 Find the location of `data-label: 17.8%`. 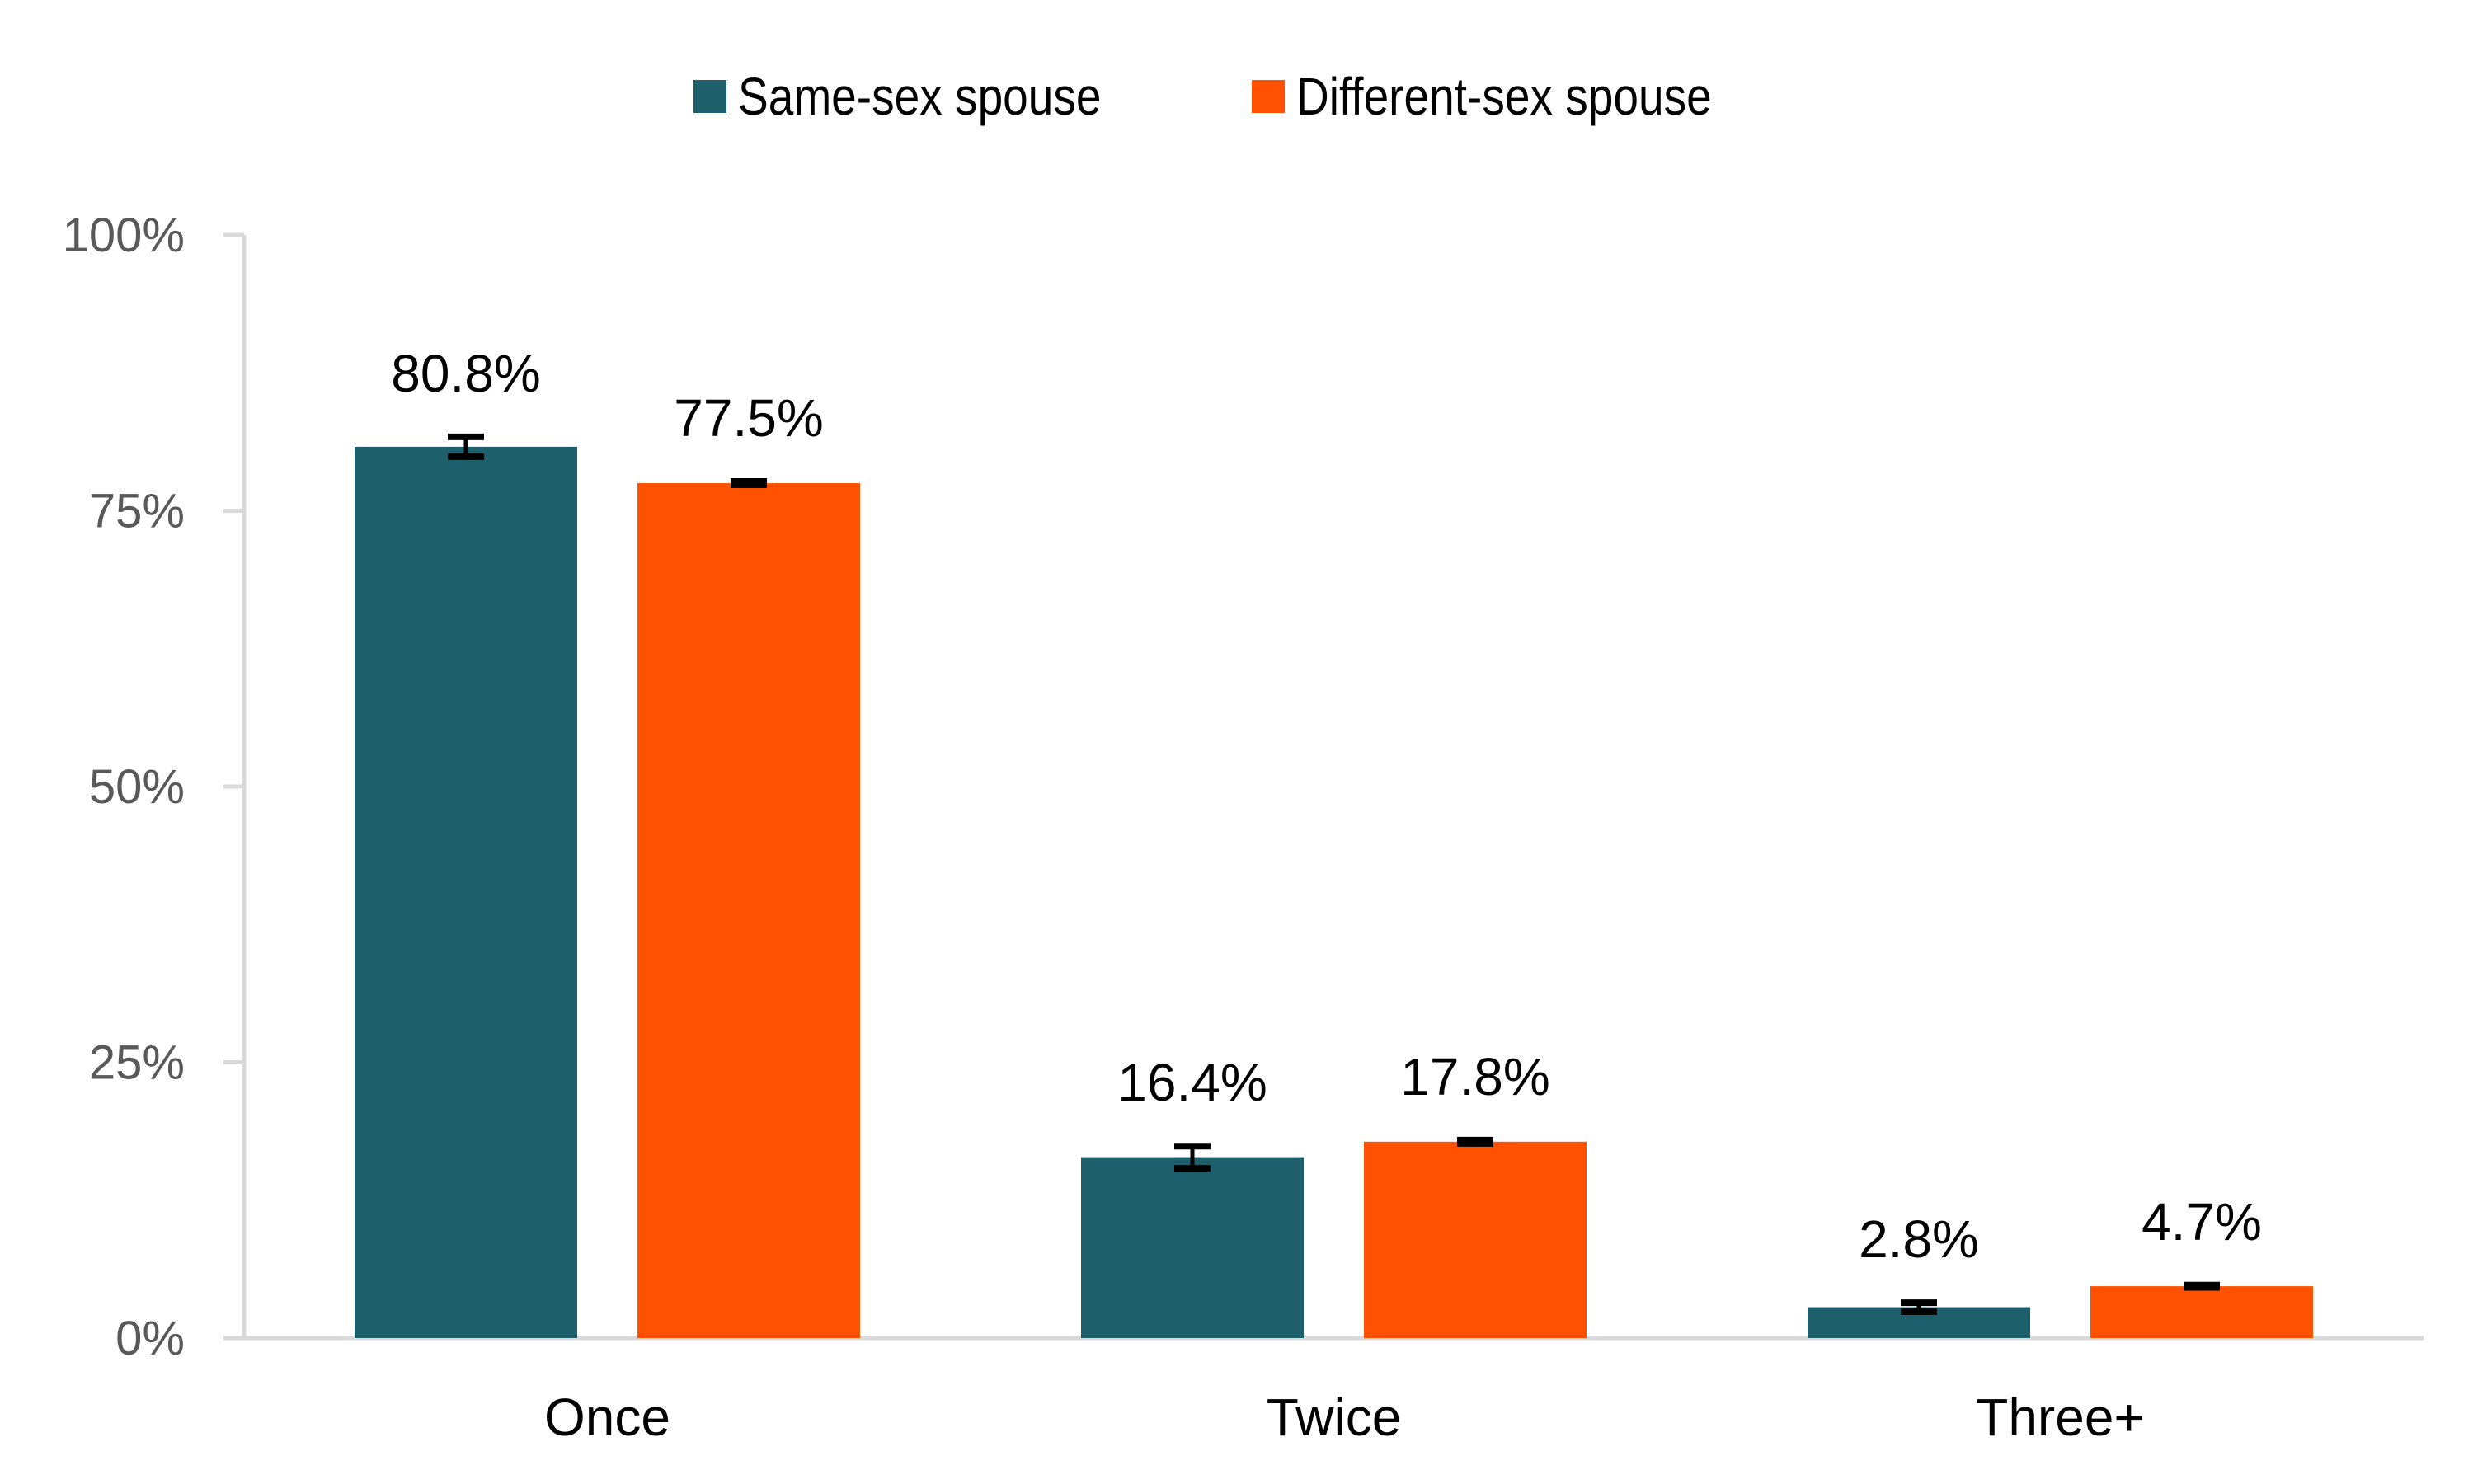

data-label: 17.8% is located at coordinates (1474, 1076).